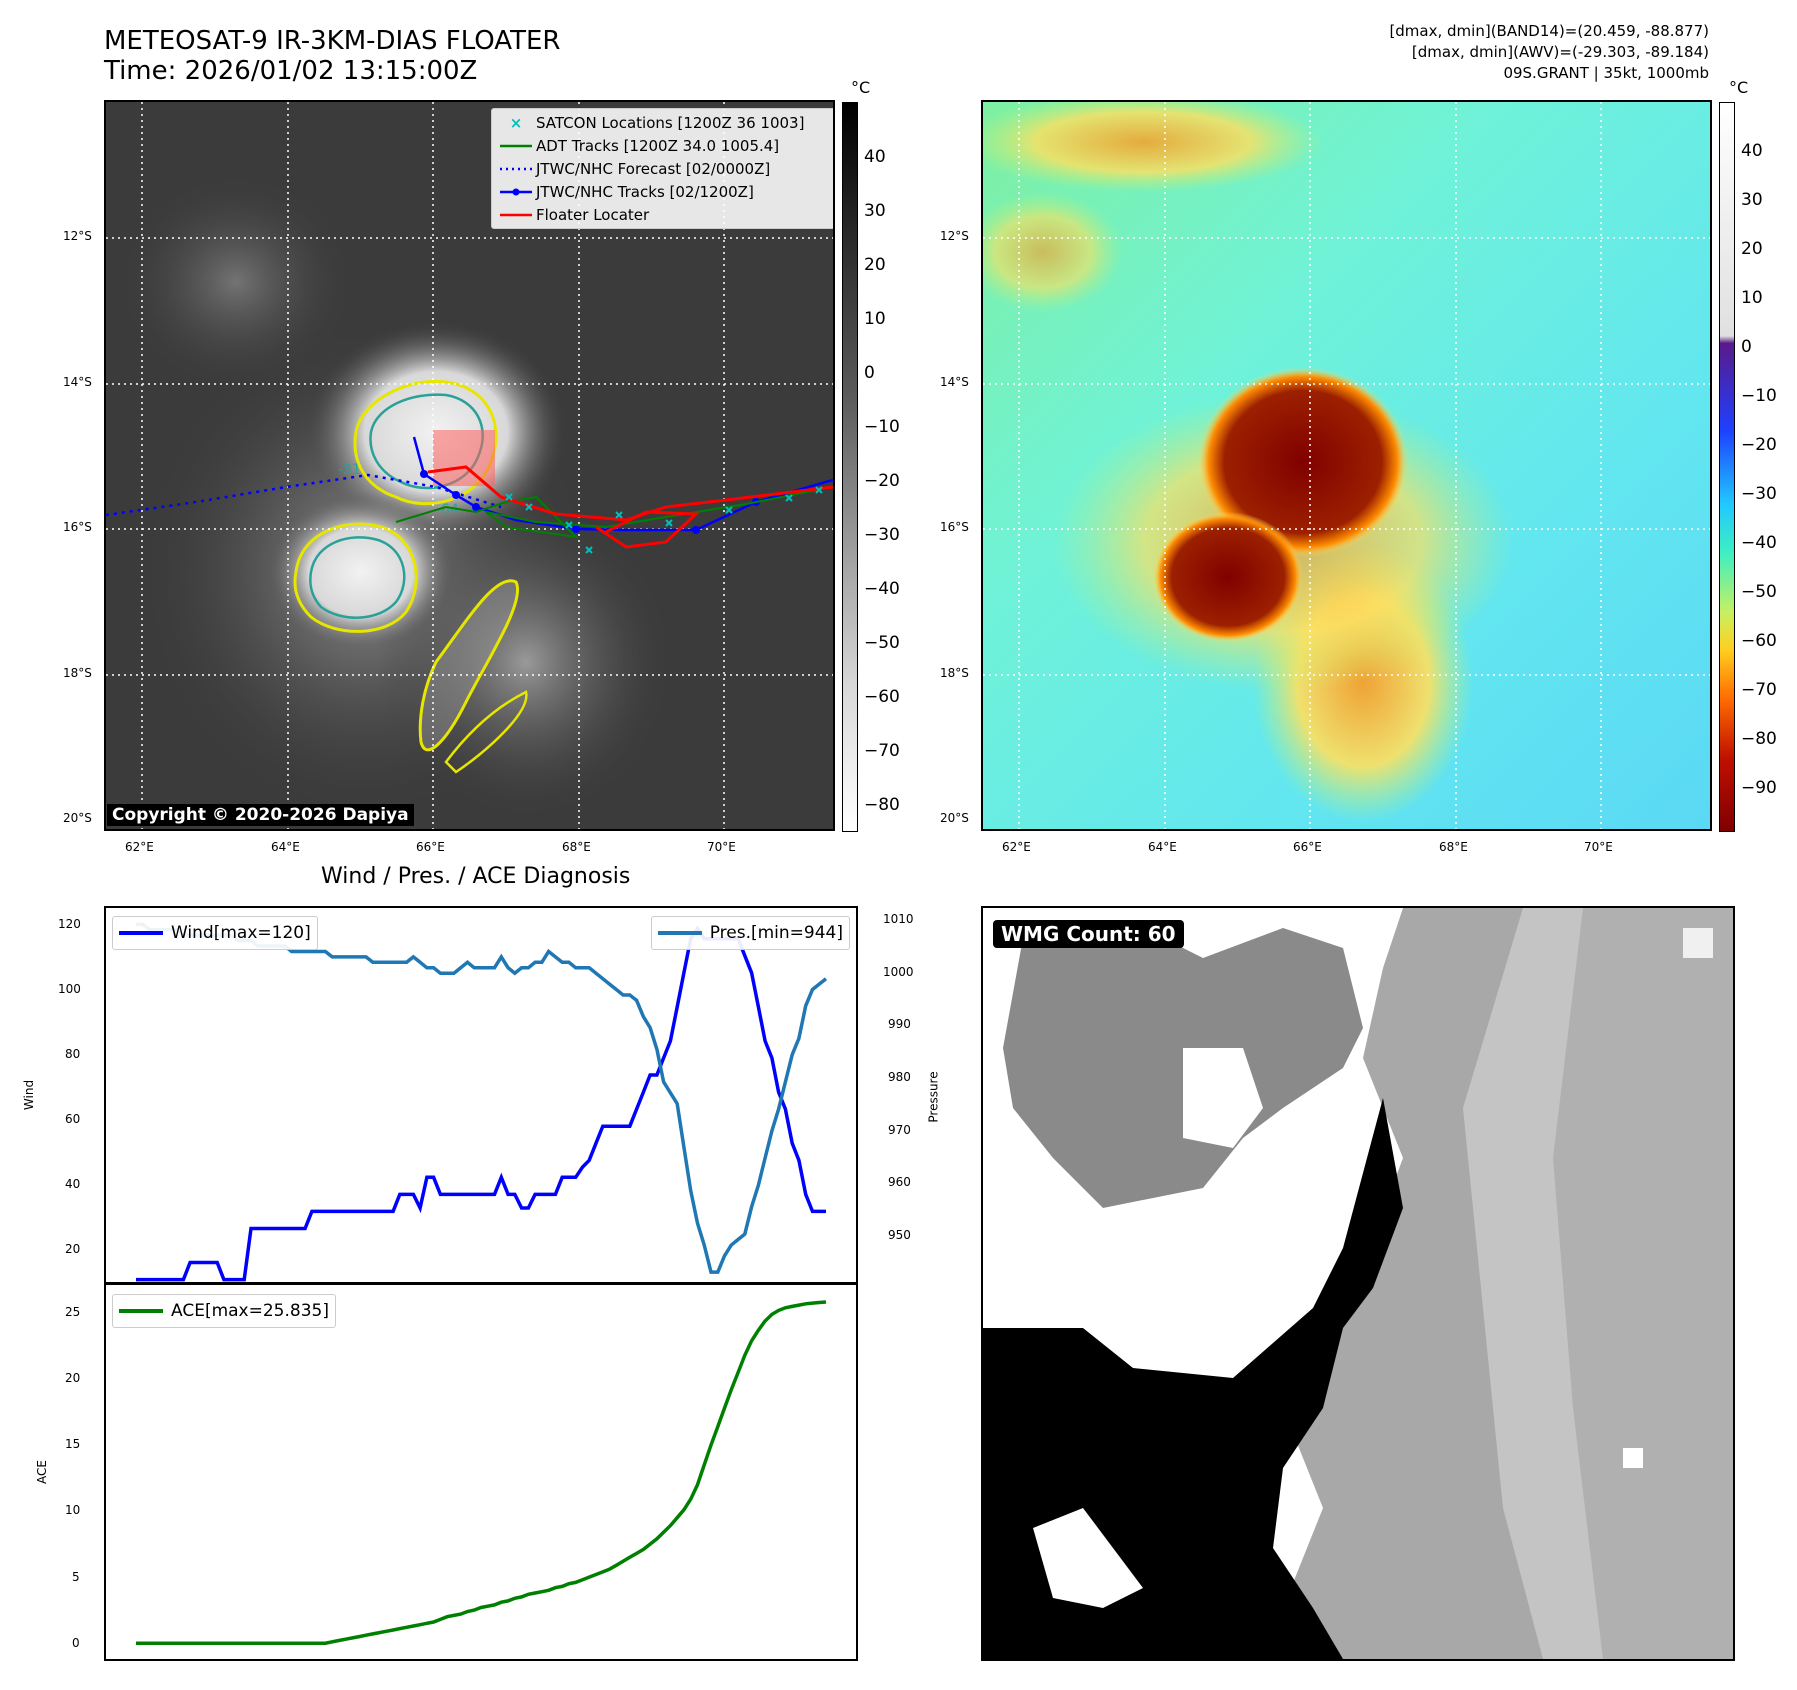  Describe the element at coordinates (1549, 31) in the screenshot. I see `stats-line1: [dmax, dmin](BAND14)=(20.459, -88.877)` at that location.